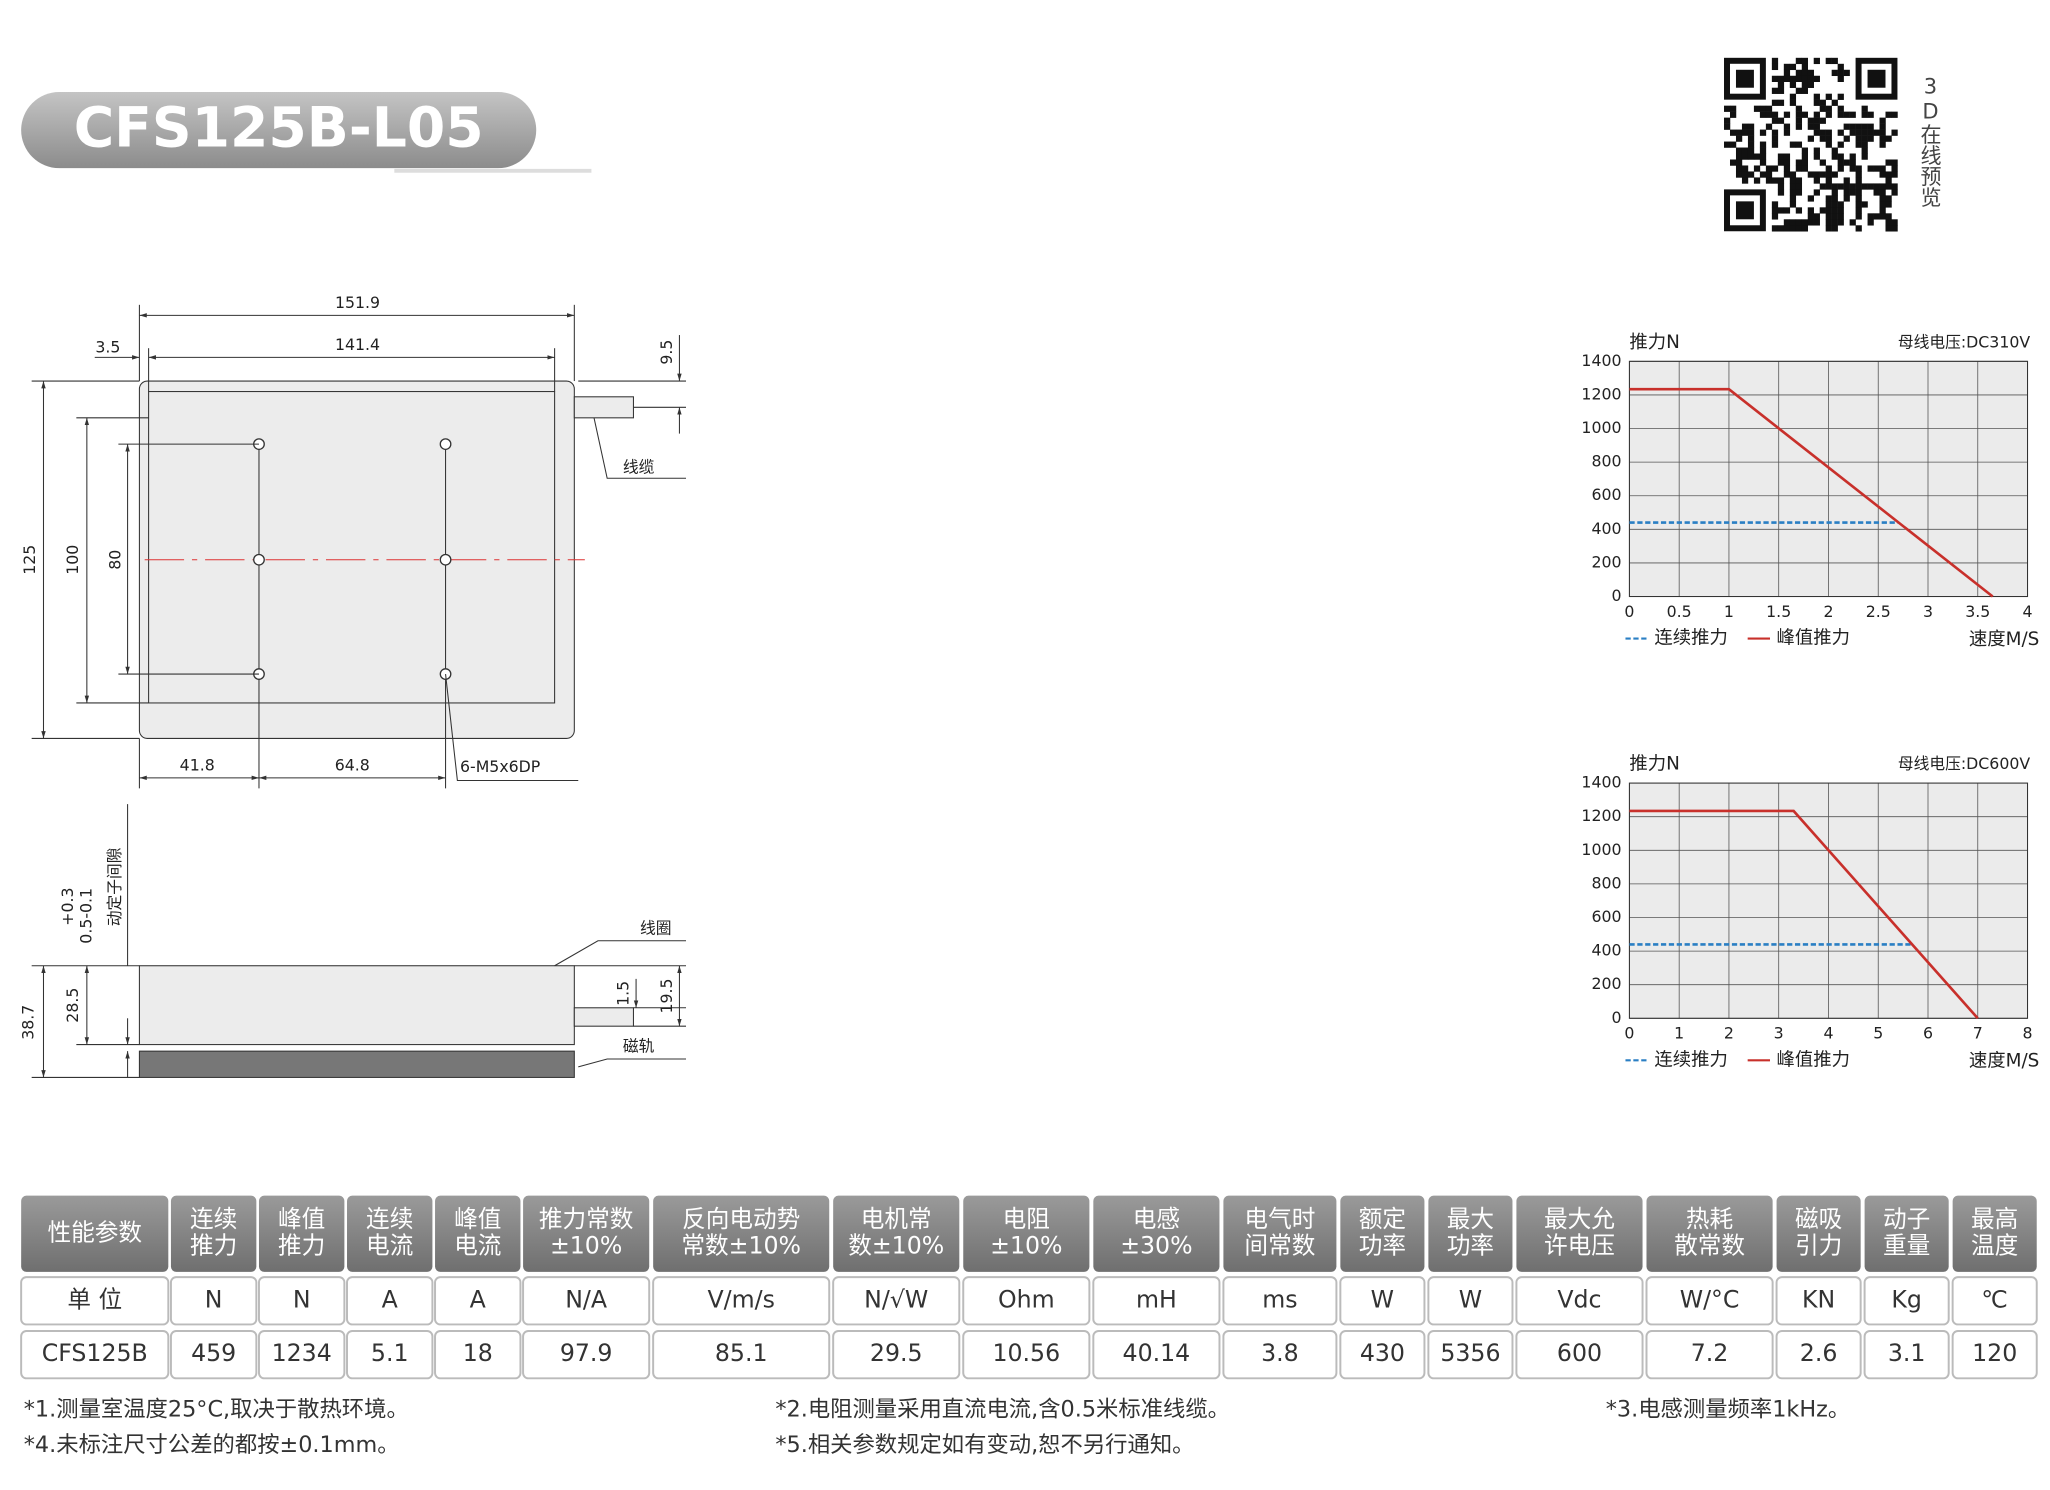  Describe the element at coordinates (1606, 494) in the screenshot. I see `y-tick-label: 600` at that location.